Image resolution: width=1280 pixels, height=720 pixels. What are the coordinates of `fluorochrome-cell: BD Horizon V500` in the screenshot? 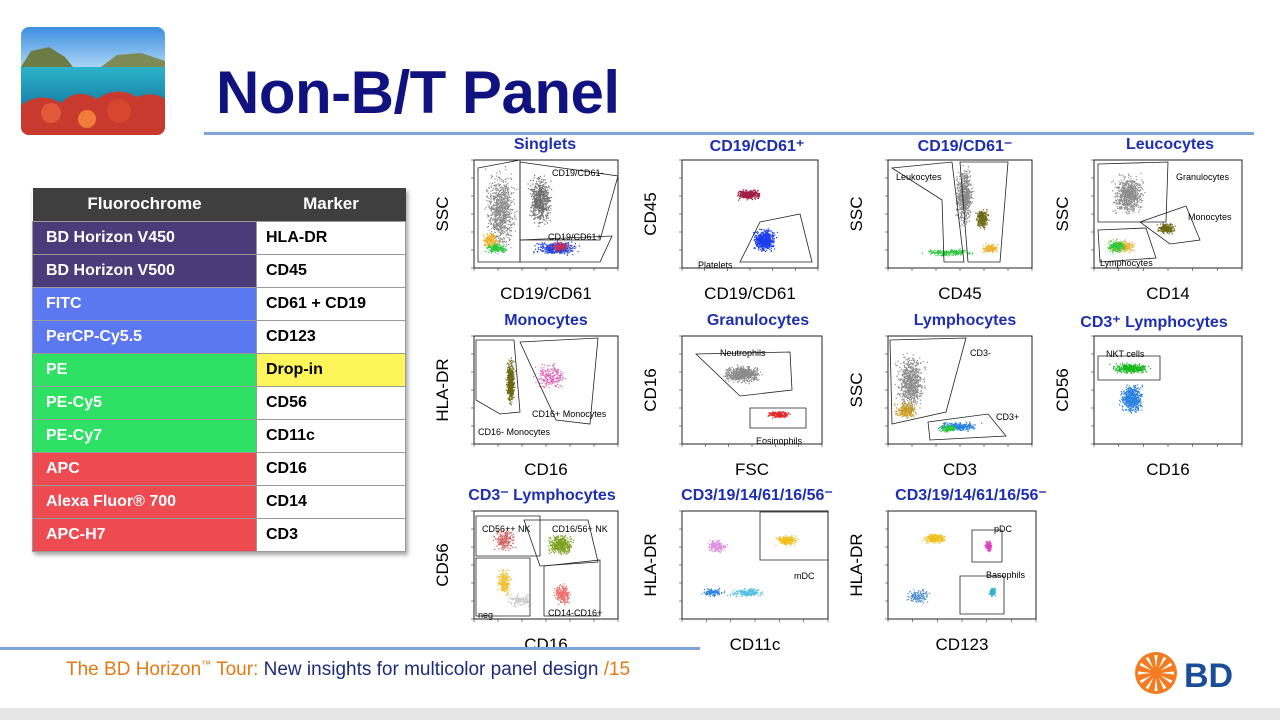 It's located at (144, 270).